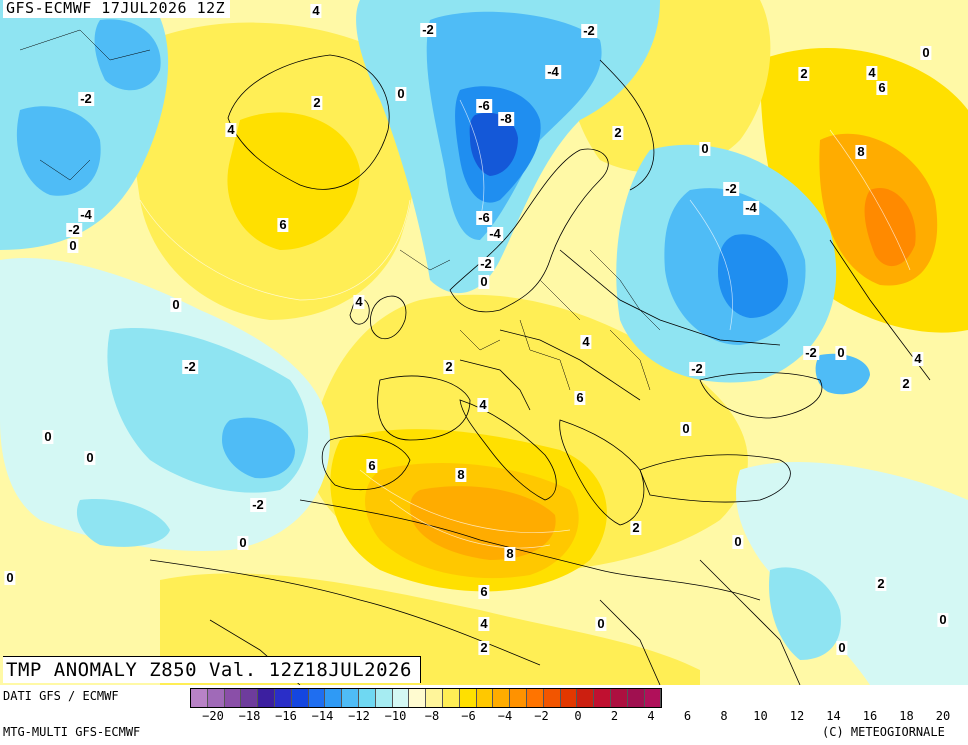 This screenshot has height=745, width=968. Describe the element at coordinates (213, 716) in the screenshot. I see `scale-tick-label: −20` at that location.